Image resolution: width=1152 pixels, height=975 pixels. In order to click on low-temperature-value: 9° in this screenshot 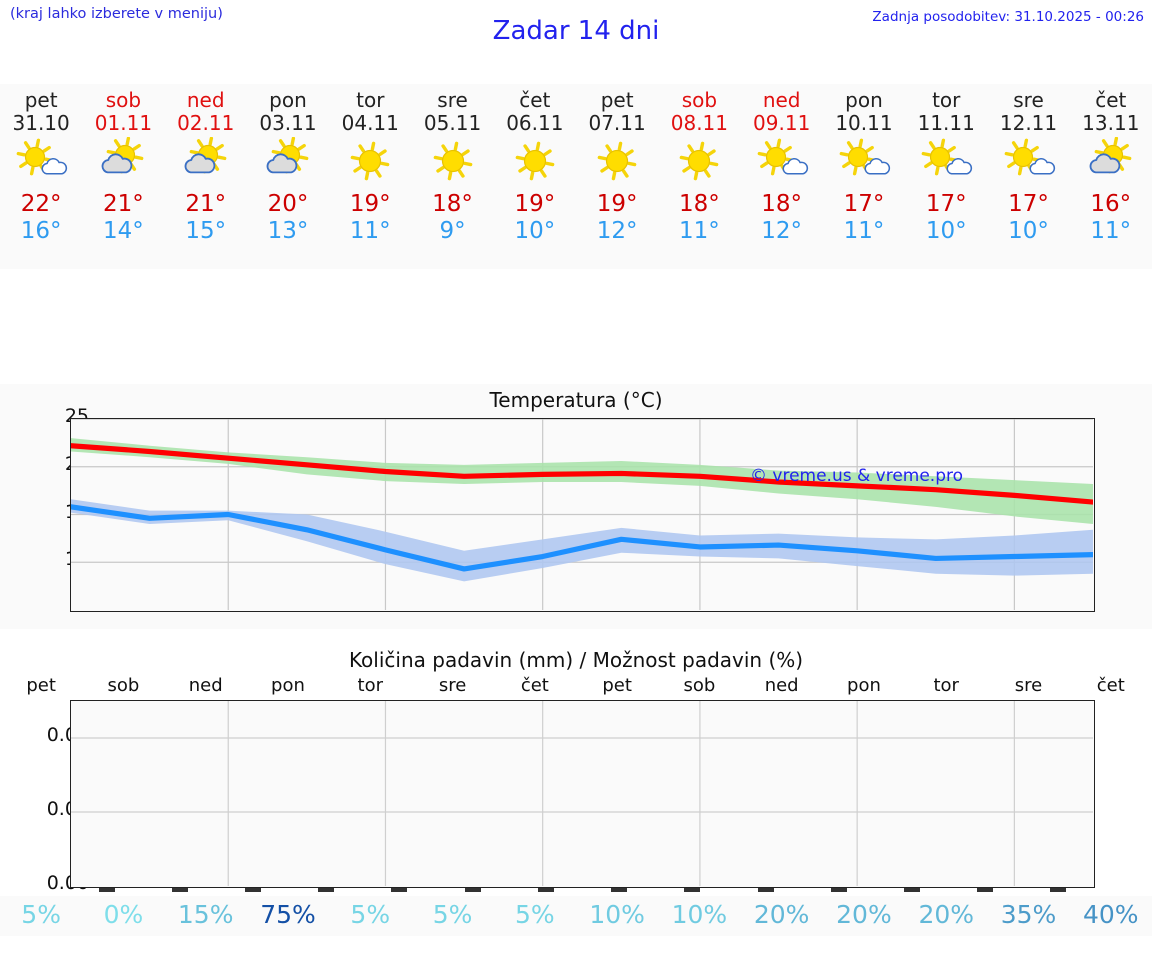, I will do `click(452, 231)`.